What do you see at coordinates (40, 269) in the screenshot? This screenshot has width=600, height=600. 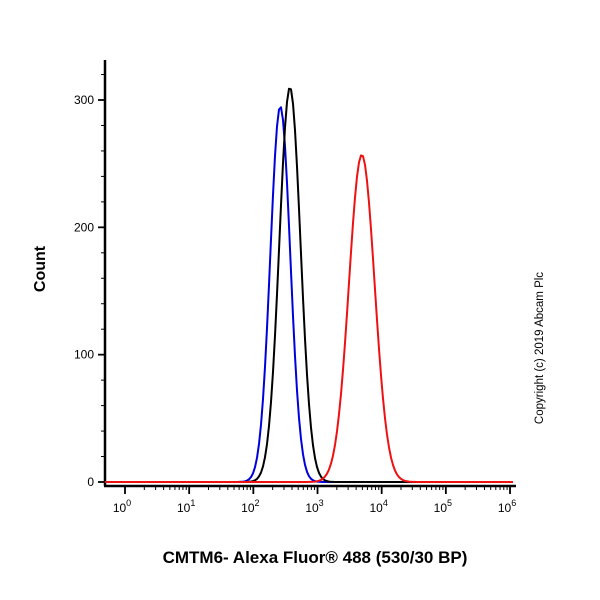 I see `y-axis-label: Count` at bounding box center [40, 269].